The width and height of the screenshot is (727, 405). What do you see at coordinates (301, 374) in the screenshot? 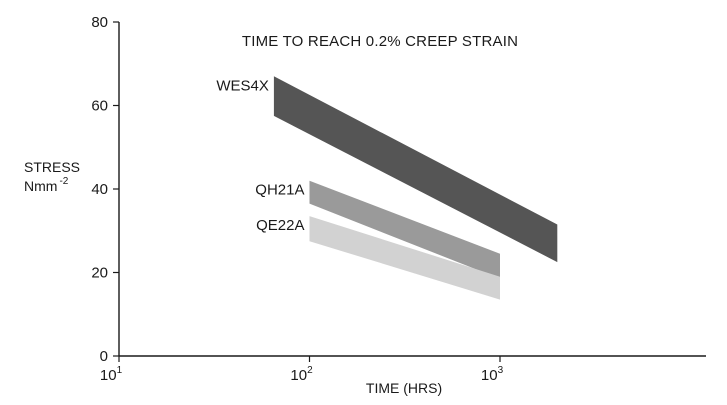
I see `x-tick-label: 10²` at bounding box center [301, 374].